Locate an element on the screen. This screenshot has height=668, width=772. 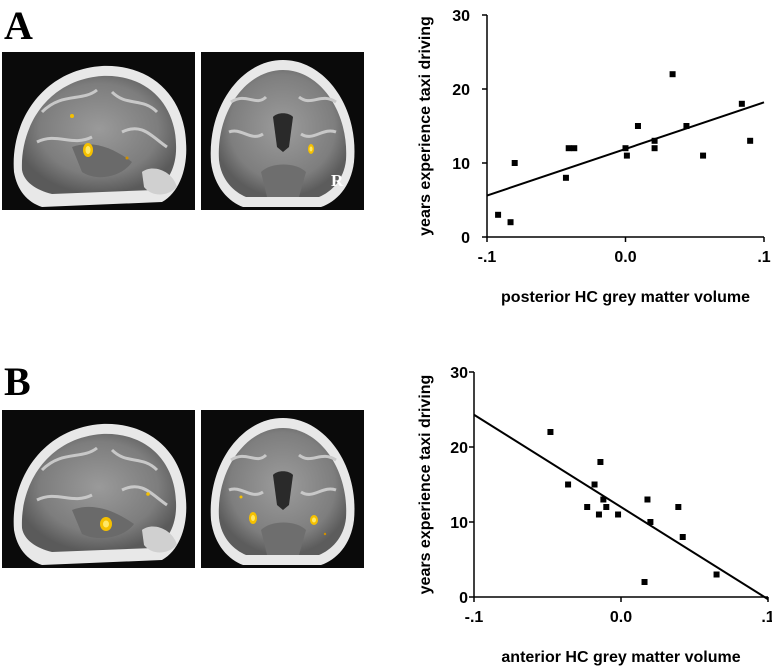
panel-letter-a: A is located at coordinates (18, 25).